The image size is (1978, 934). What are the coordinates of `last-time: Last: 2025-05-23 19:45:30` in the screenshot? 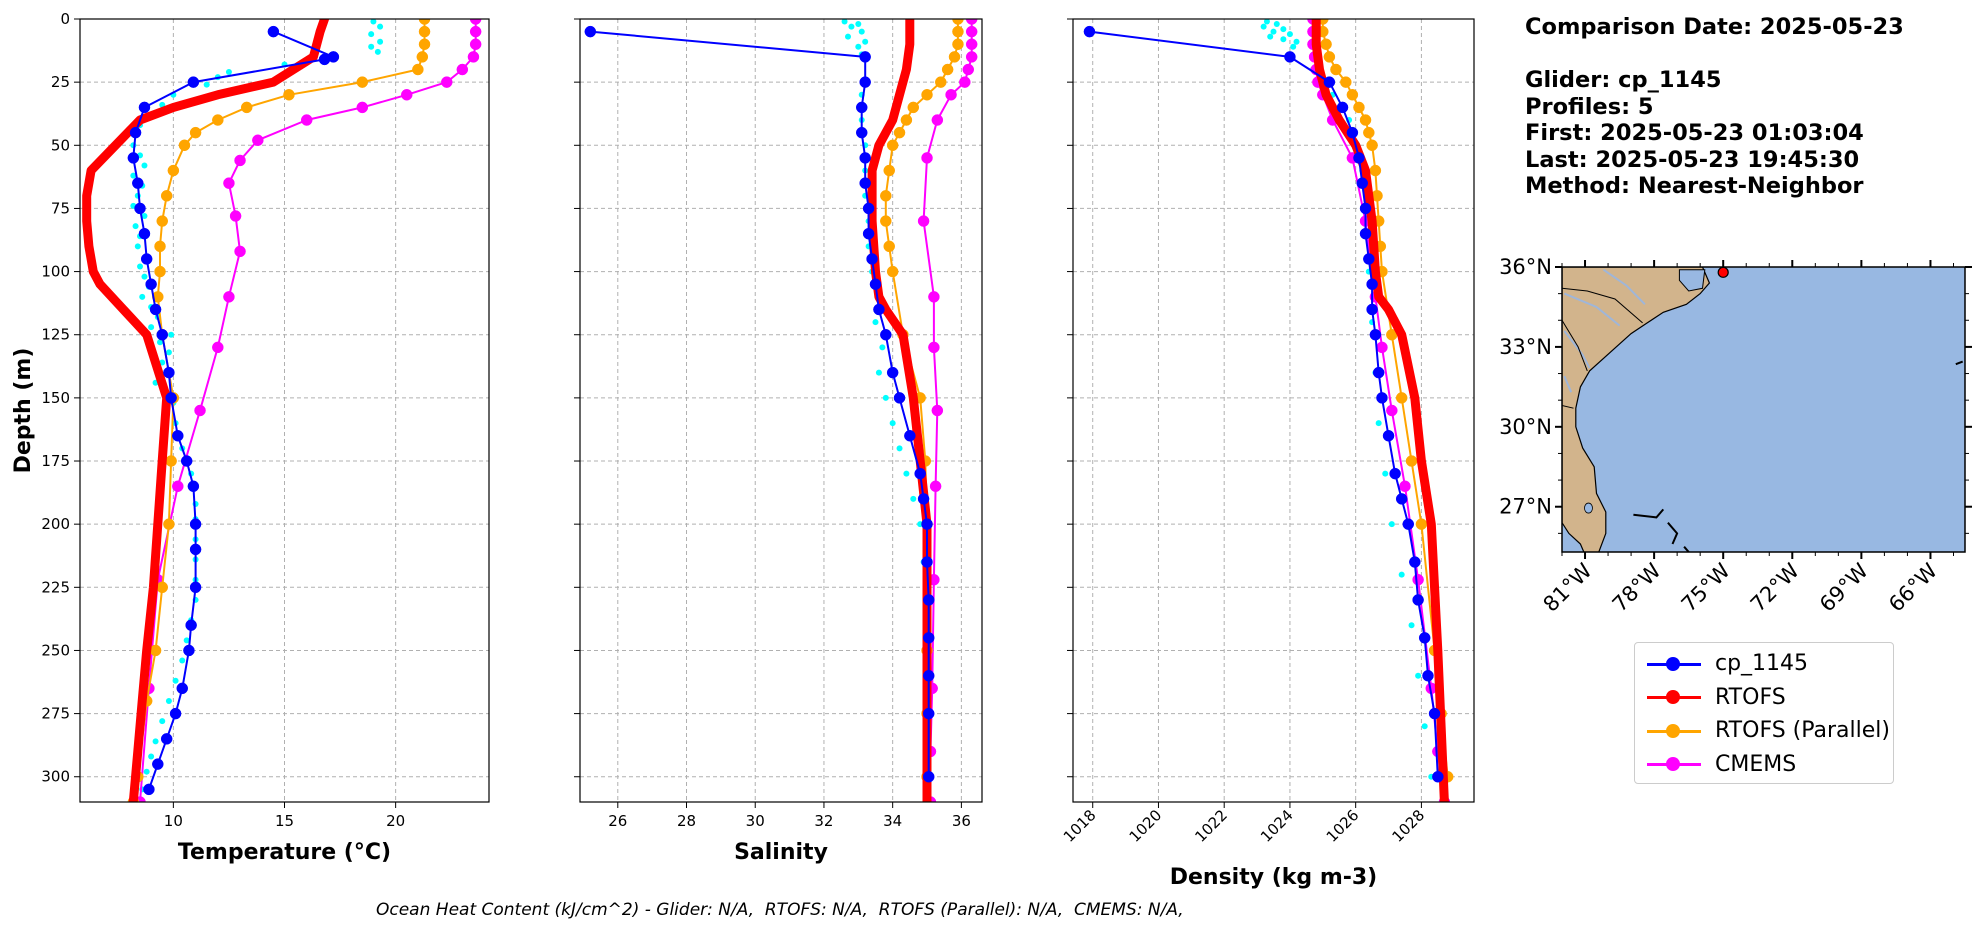 It's located at (1692, 159).